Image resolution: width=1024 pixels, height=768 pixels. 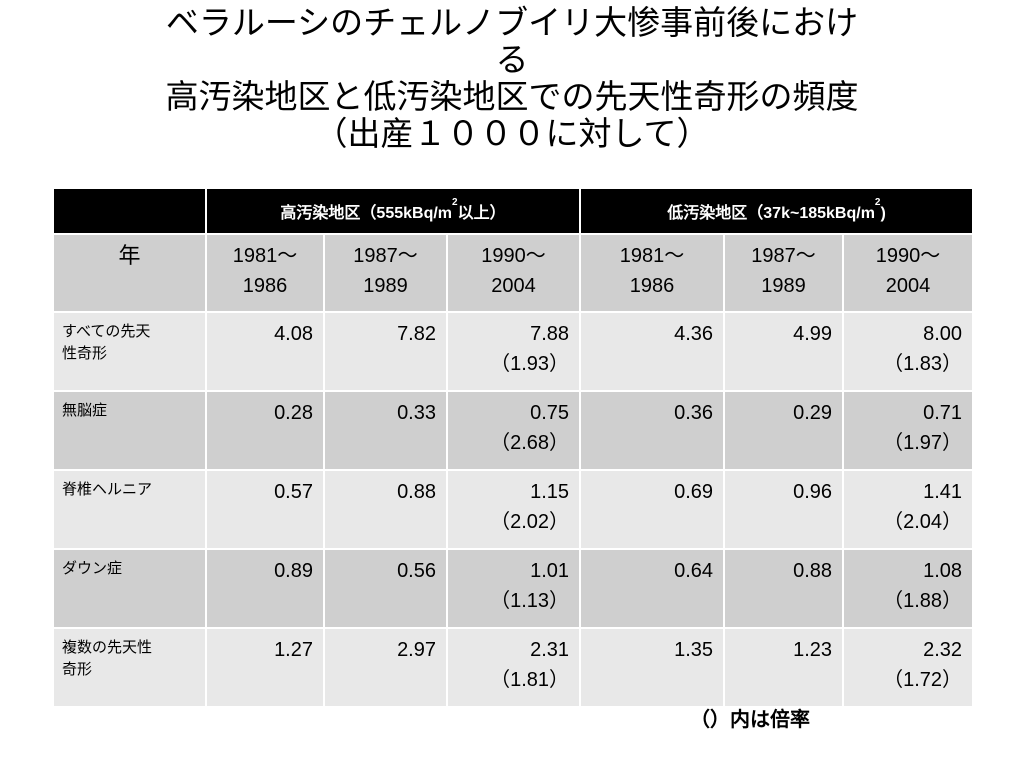 What do you see at coordinates (481, 213) in the screenshot?
I see `header-high-suffix: 以上）` at bounding box center [481, 213].